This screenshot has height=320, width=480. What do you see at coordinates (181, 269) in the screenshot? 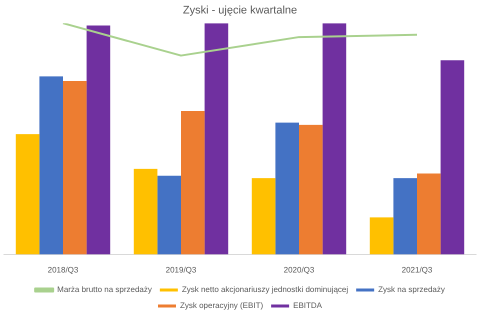
I see `x-tick-label: 2019/Q3` at bounding box center [181, 269].